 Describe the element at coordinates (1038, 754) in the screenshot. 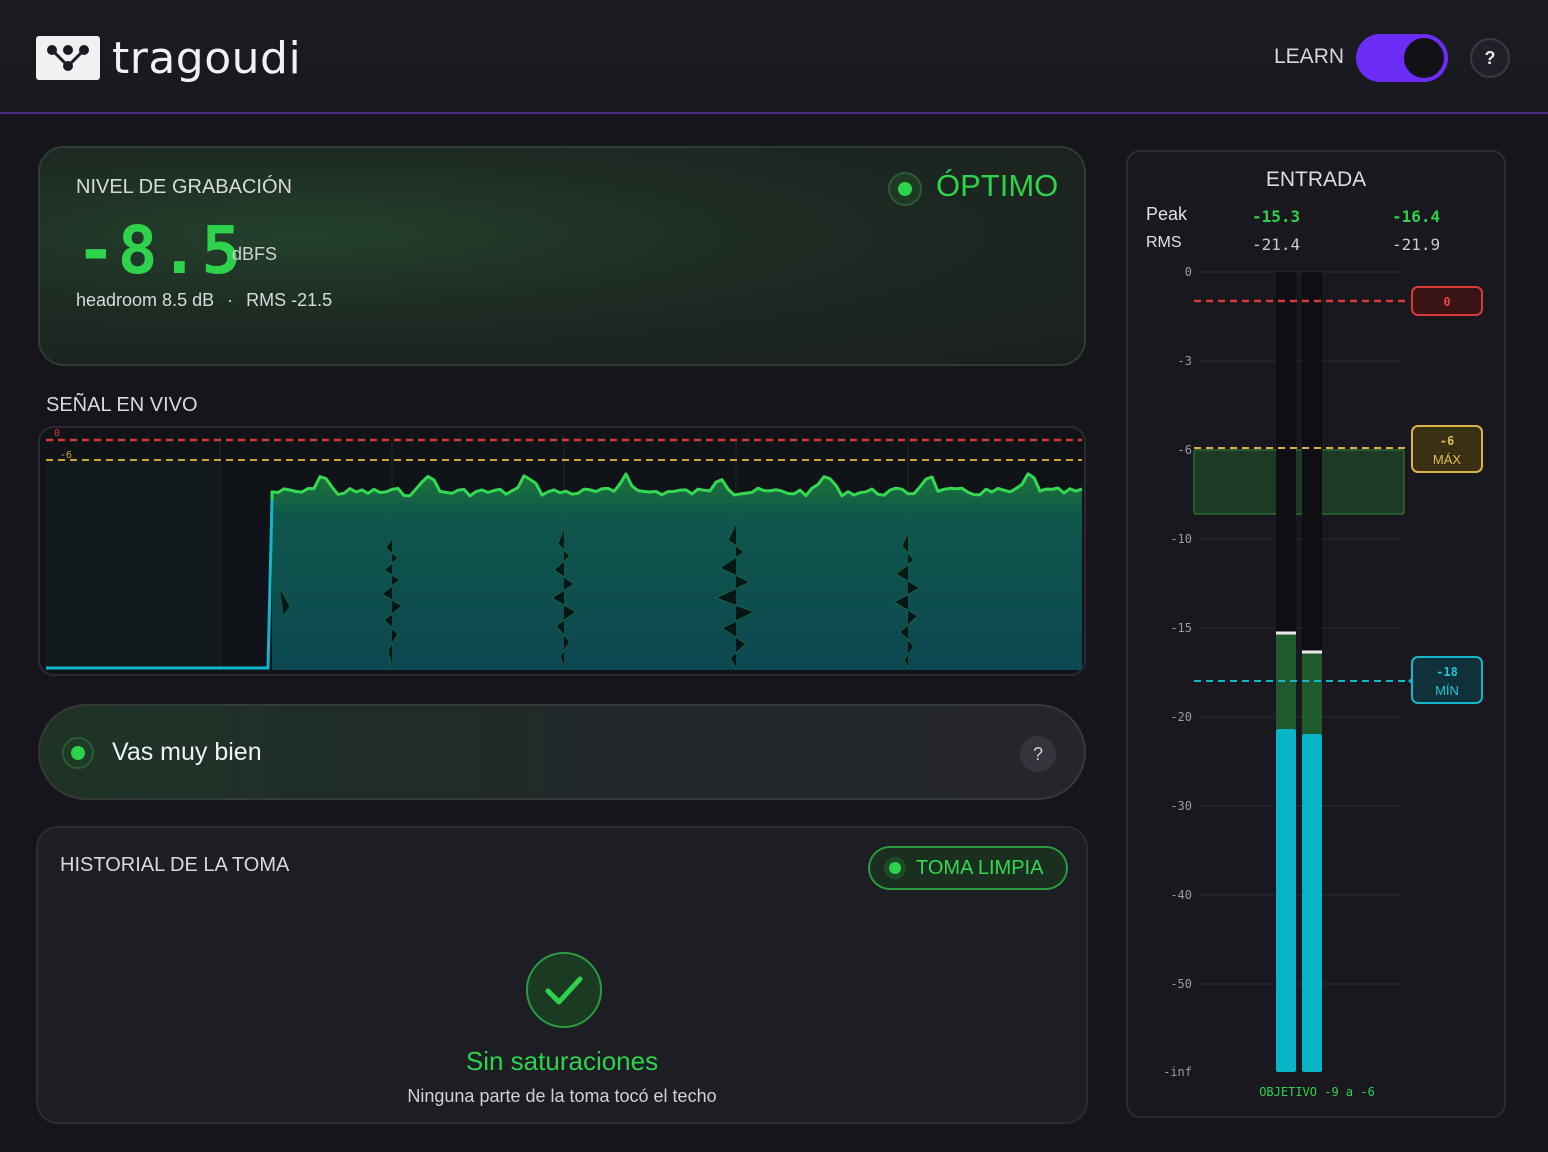

I see `feedback-help-button: ?` at that location.